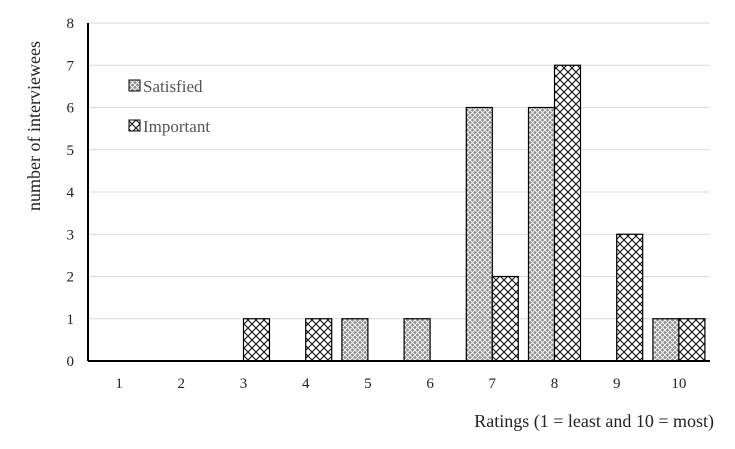  What do you see at coordinates (119, 384) in the screenshot?
I see `x-tick-label: 1` at bounding box center [119, 384].